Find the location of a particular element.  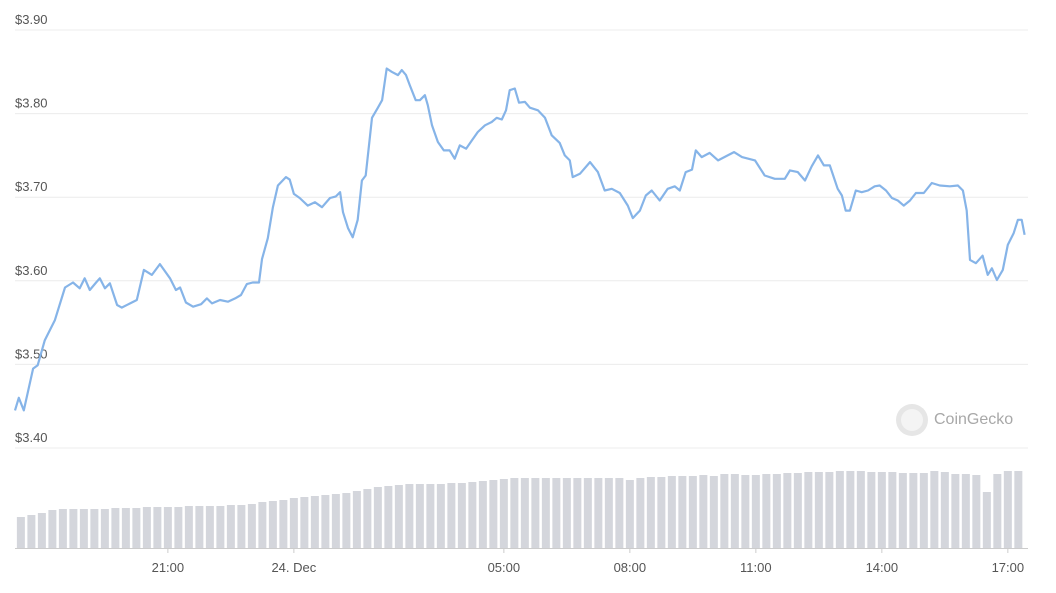

x-tick-label: 11:00 is located at coordinates (756, 567).